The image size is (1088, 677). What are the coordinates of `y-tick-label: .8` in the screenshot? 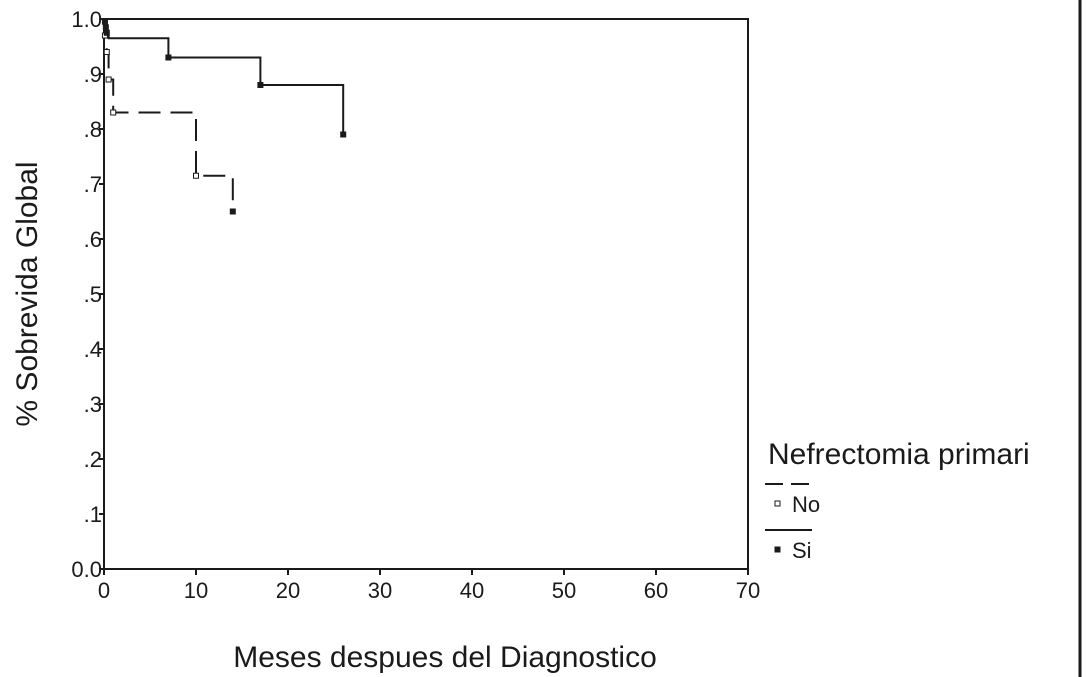 It's located at (93, 129).